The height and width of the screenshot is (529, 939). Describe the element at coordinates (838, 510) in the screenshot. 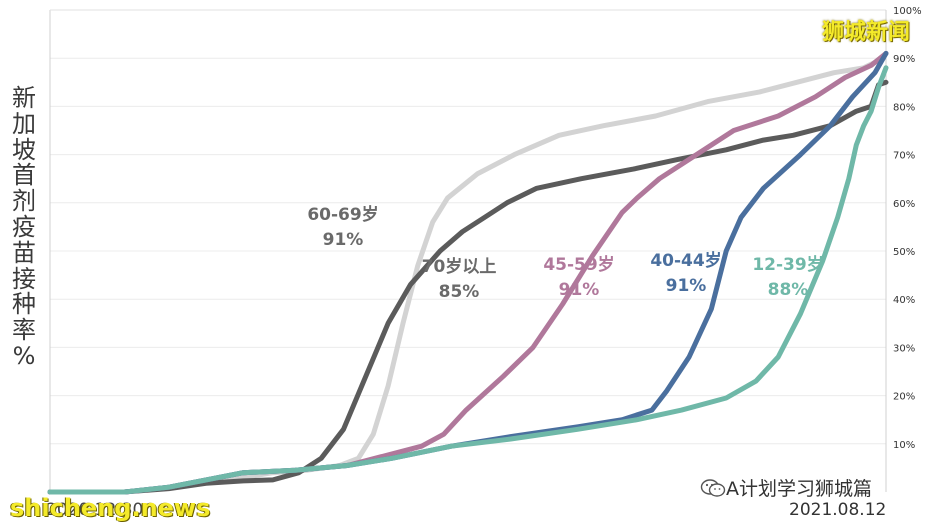

I see `x-end-label: 2021.08.12` at that location.